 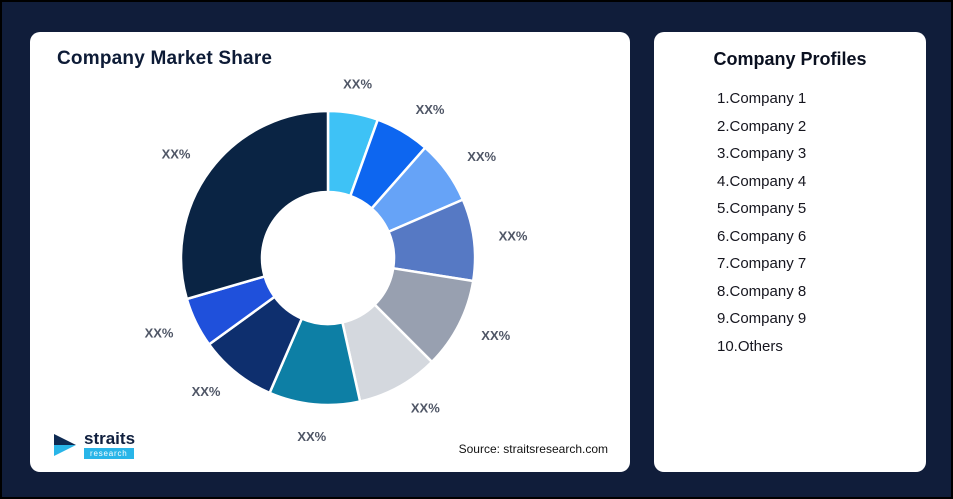 I want to click on segment-percent-label-1: XX%, so click(x=357, y=84).